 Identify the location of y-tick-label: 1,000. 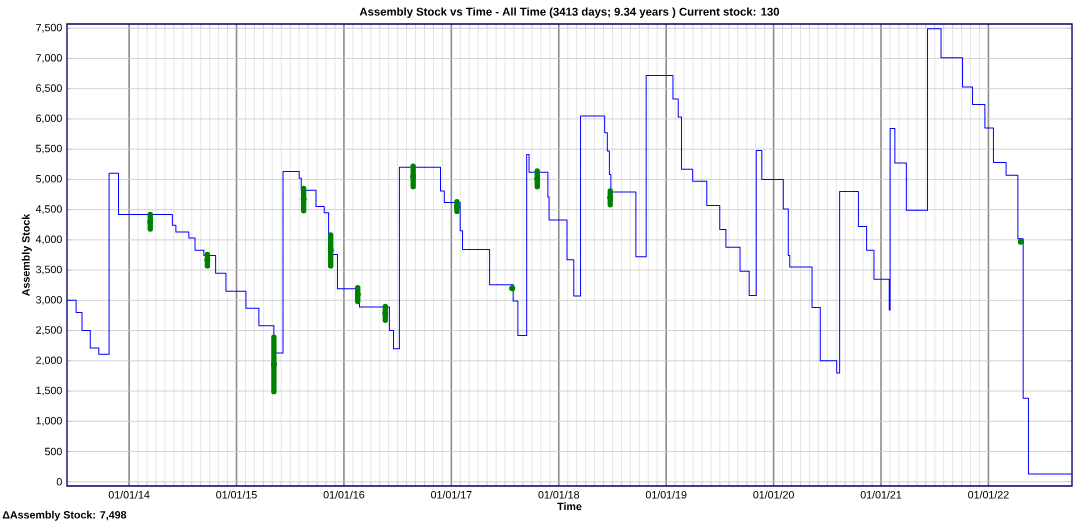
(49, 421).